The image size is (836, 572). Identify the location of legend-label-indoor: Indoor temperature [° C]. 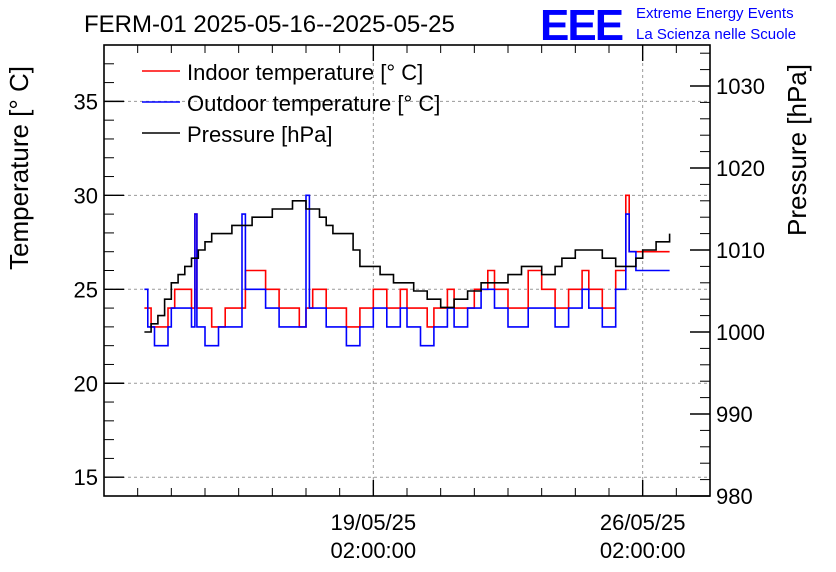
(305, 72).